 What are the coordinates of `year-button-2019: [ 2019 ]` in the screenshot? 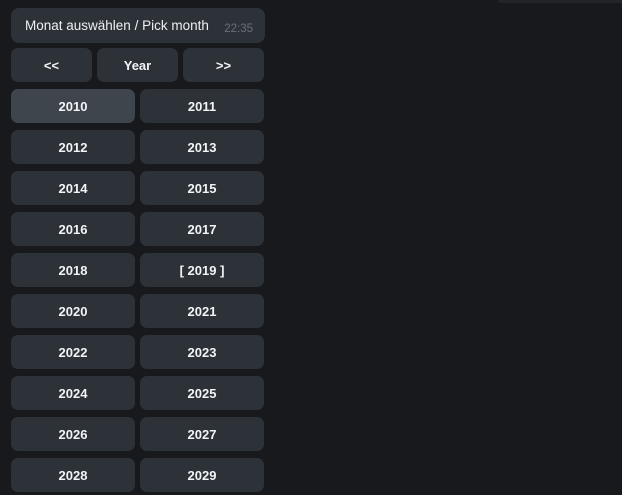 It's located at (202, 270).